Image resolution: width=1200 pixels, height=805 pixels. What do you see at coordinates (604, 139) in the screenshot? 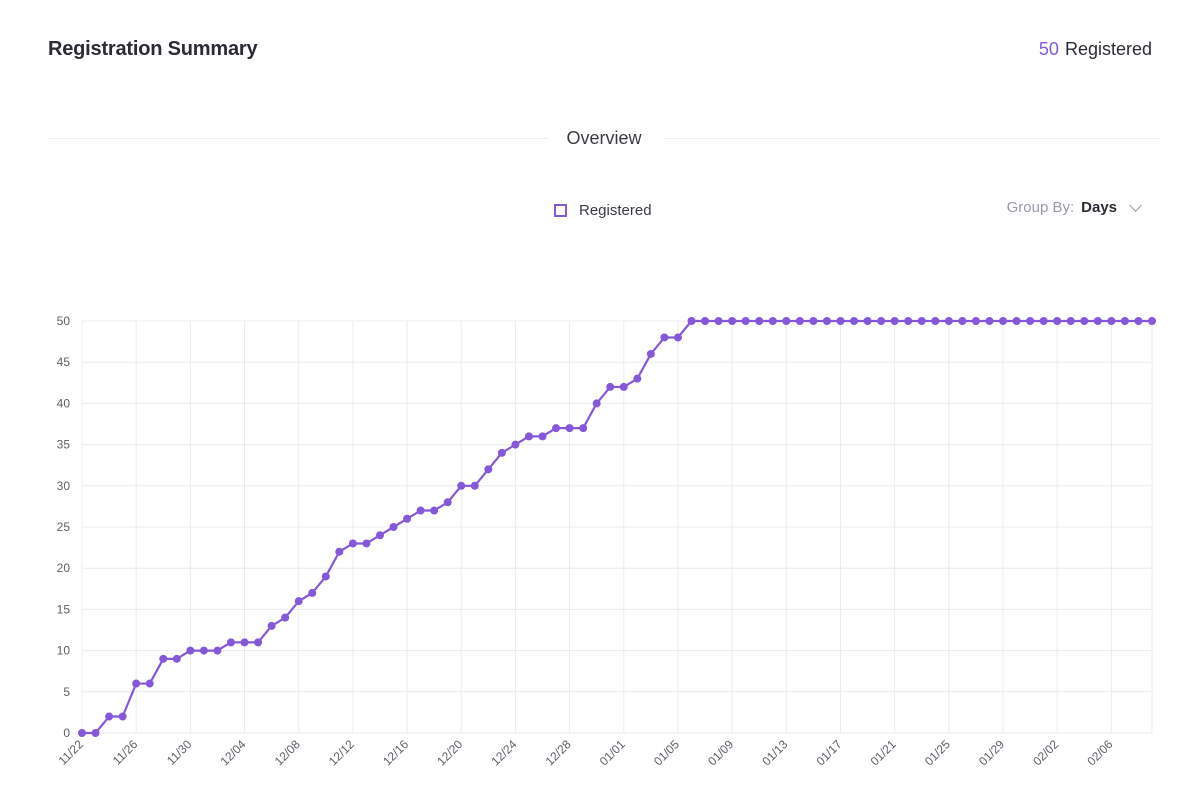
I see `section-divider: Overview` at bounding box center [604, 139].